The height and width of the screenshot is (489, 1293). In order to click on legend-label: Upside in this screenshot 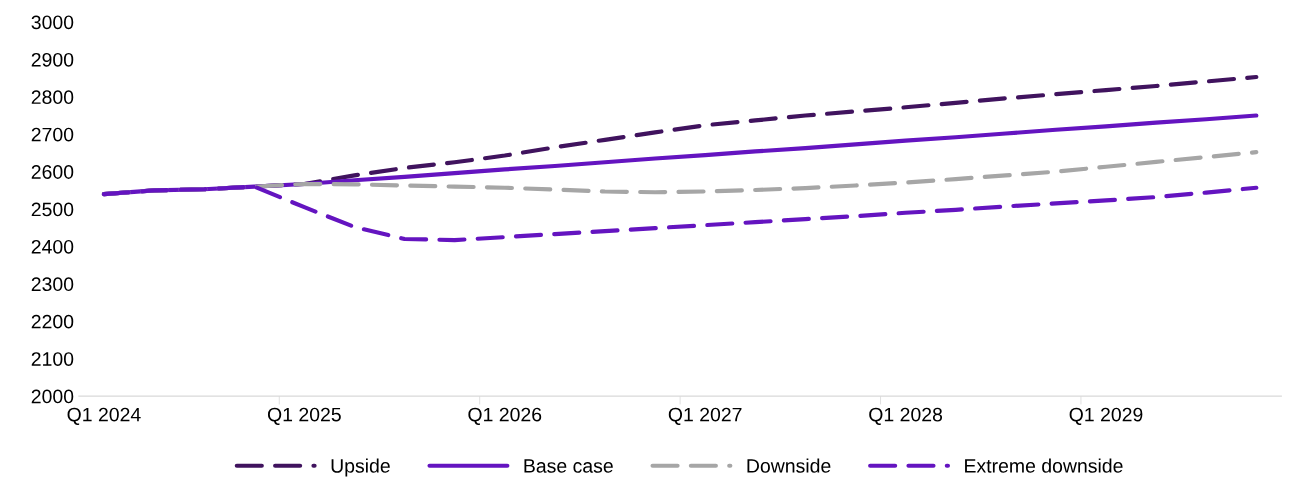, I will do `click(360, 467)`.